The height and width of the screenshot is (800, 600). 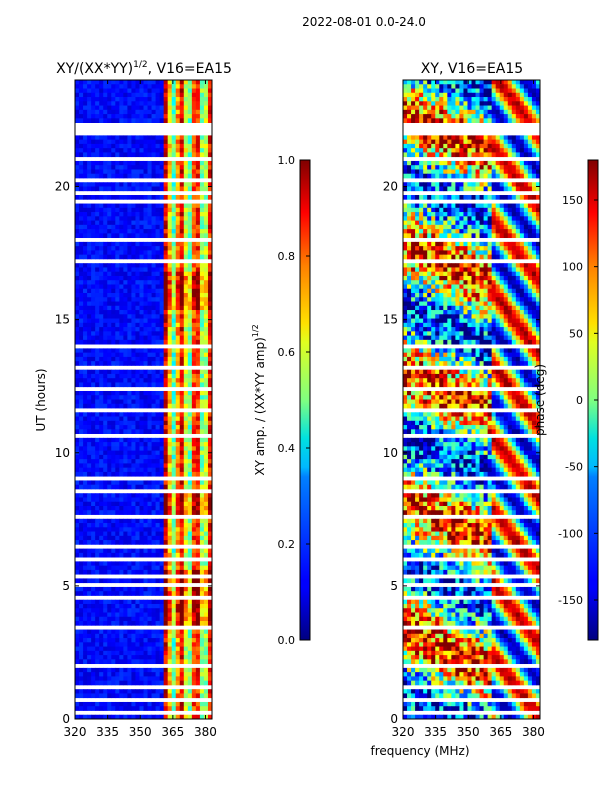 I want to click on amplitude-xtick-label: 380, so click(x=205, y=732).